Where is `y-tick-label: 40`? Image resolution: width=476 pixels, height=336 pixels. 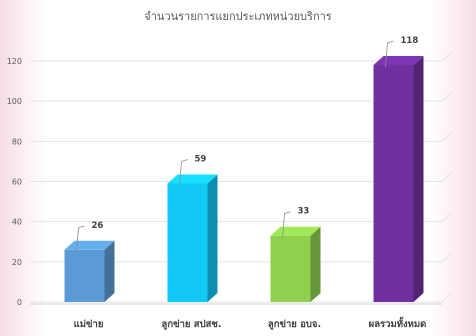 y-tick-label: 40 is located at coordinates (17, 222).